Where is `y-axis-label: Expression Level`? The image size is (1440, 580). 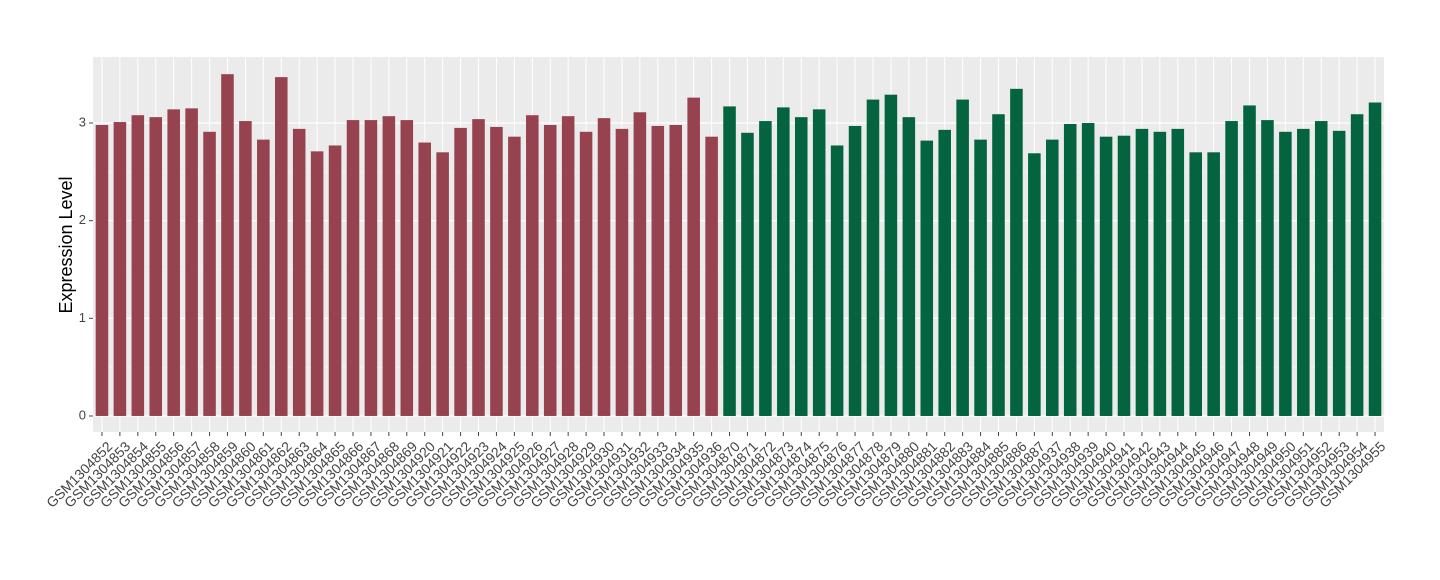
y-axis-label: Expression Level is located at coordinates (66, 244).